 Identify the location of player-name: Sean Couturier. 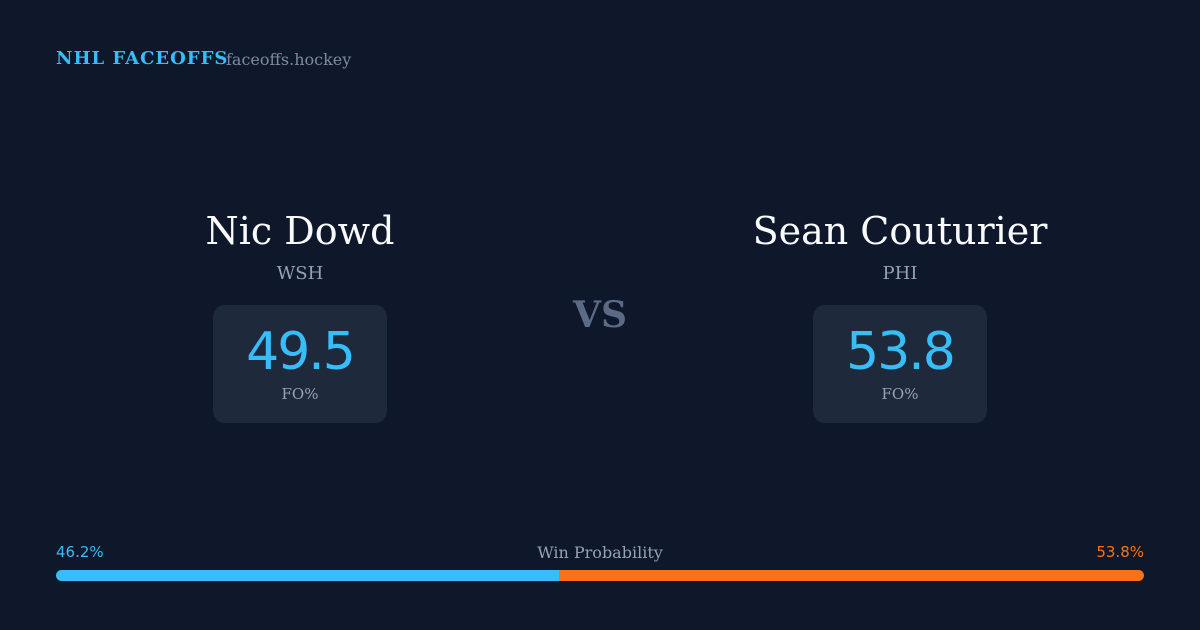
(900, 231).